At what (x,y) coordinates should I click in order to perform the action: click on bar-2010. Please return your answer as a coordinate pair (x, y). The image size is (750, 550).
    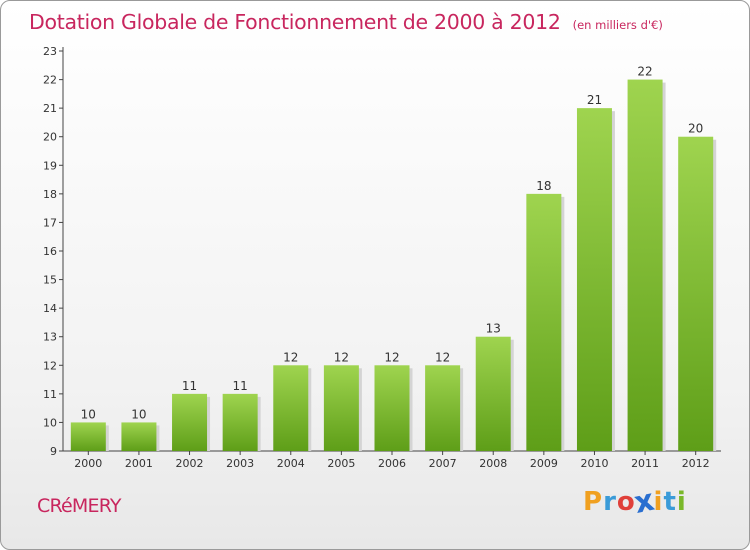
    Looking at the image, I should click on (594, 280).